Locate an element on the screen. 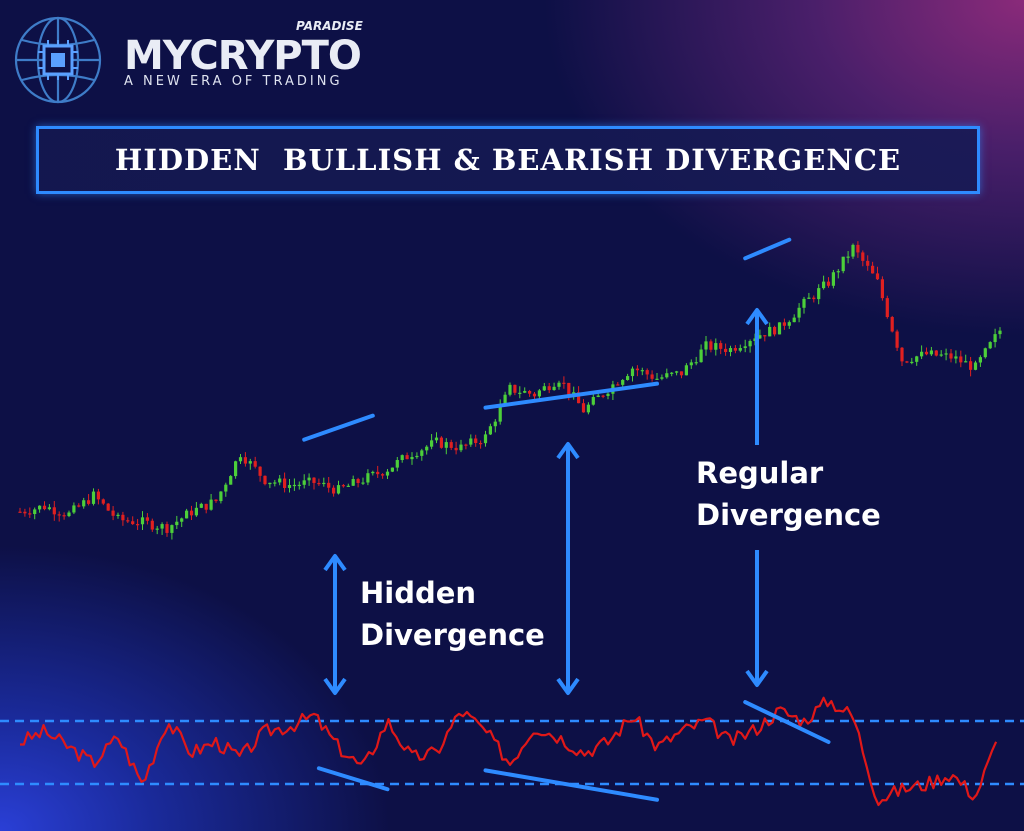 The image size is (1024, 831). hidden-divergence-label: Hidden Divergence is located at coordinates (452, 614).